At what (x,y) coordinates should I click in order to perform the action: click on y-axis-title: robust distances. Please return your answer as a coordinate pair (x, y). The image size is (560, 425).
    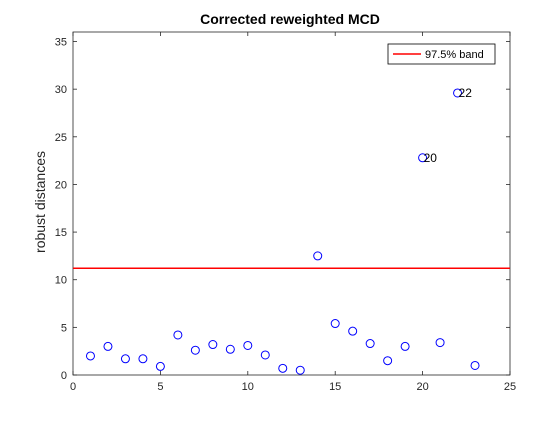
    Looking at the image, I should click on (40, 202).